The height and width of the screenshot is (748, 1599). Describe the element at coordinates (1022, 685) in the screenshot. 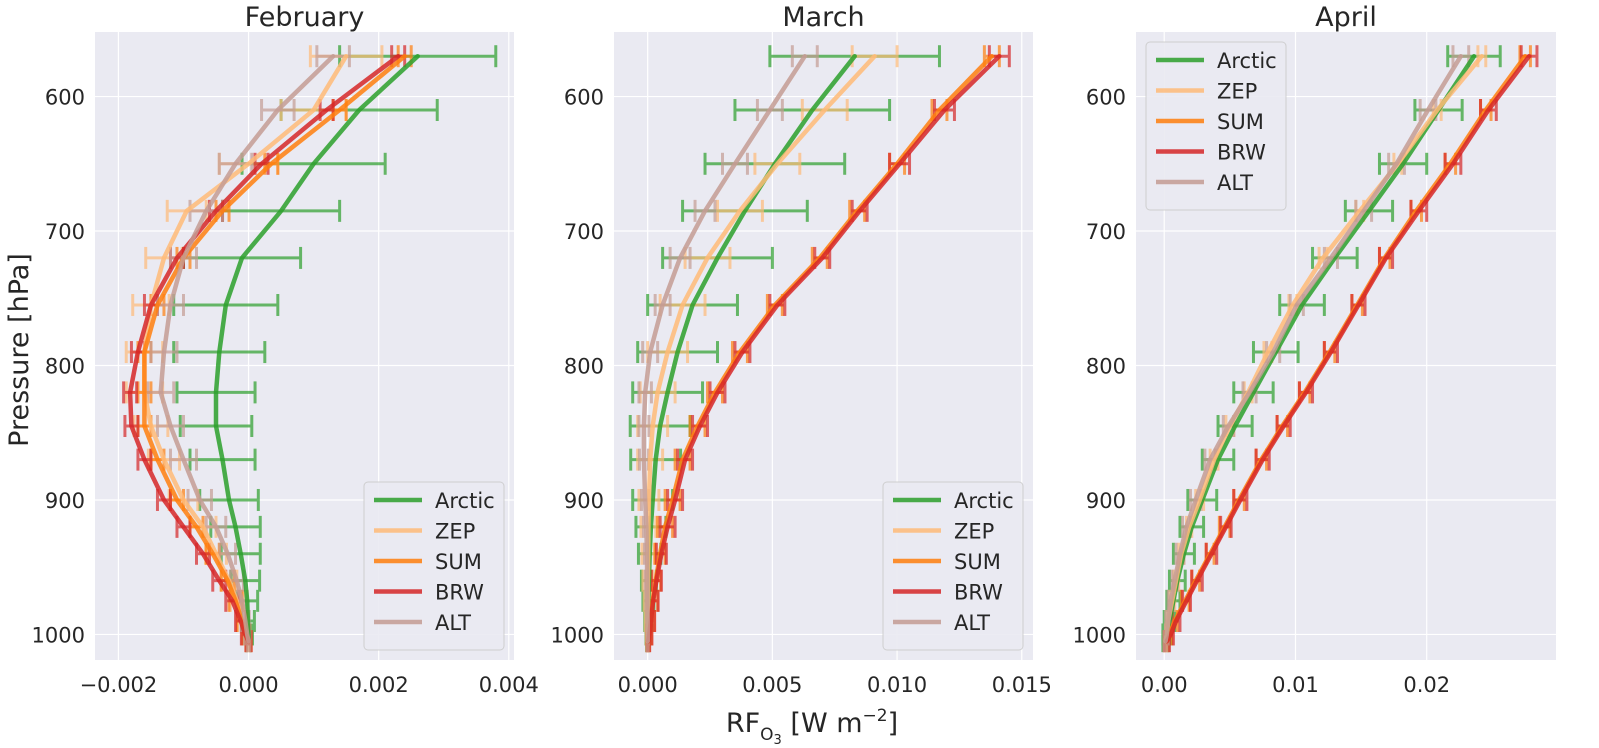

I see `x-tick-label: 0.015` at that location.